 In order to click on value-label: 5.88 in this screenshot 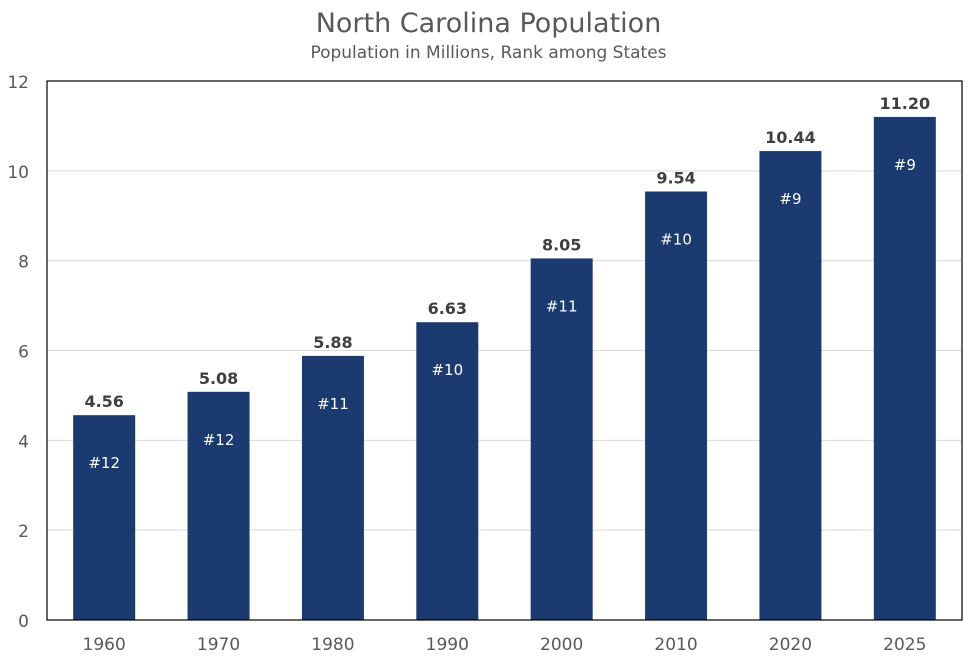, I will do `click(332, 342)`.